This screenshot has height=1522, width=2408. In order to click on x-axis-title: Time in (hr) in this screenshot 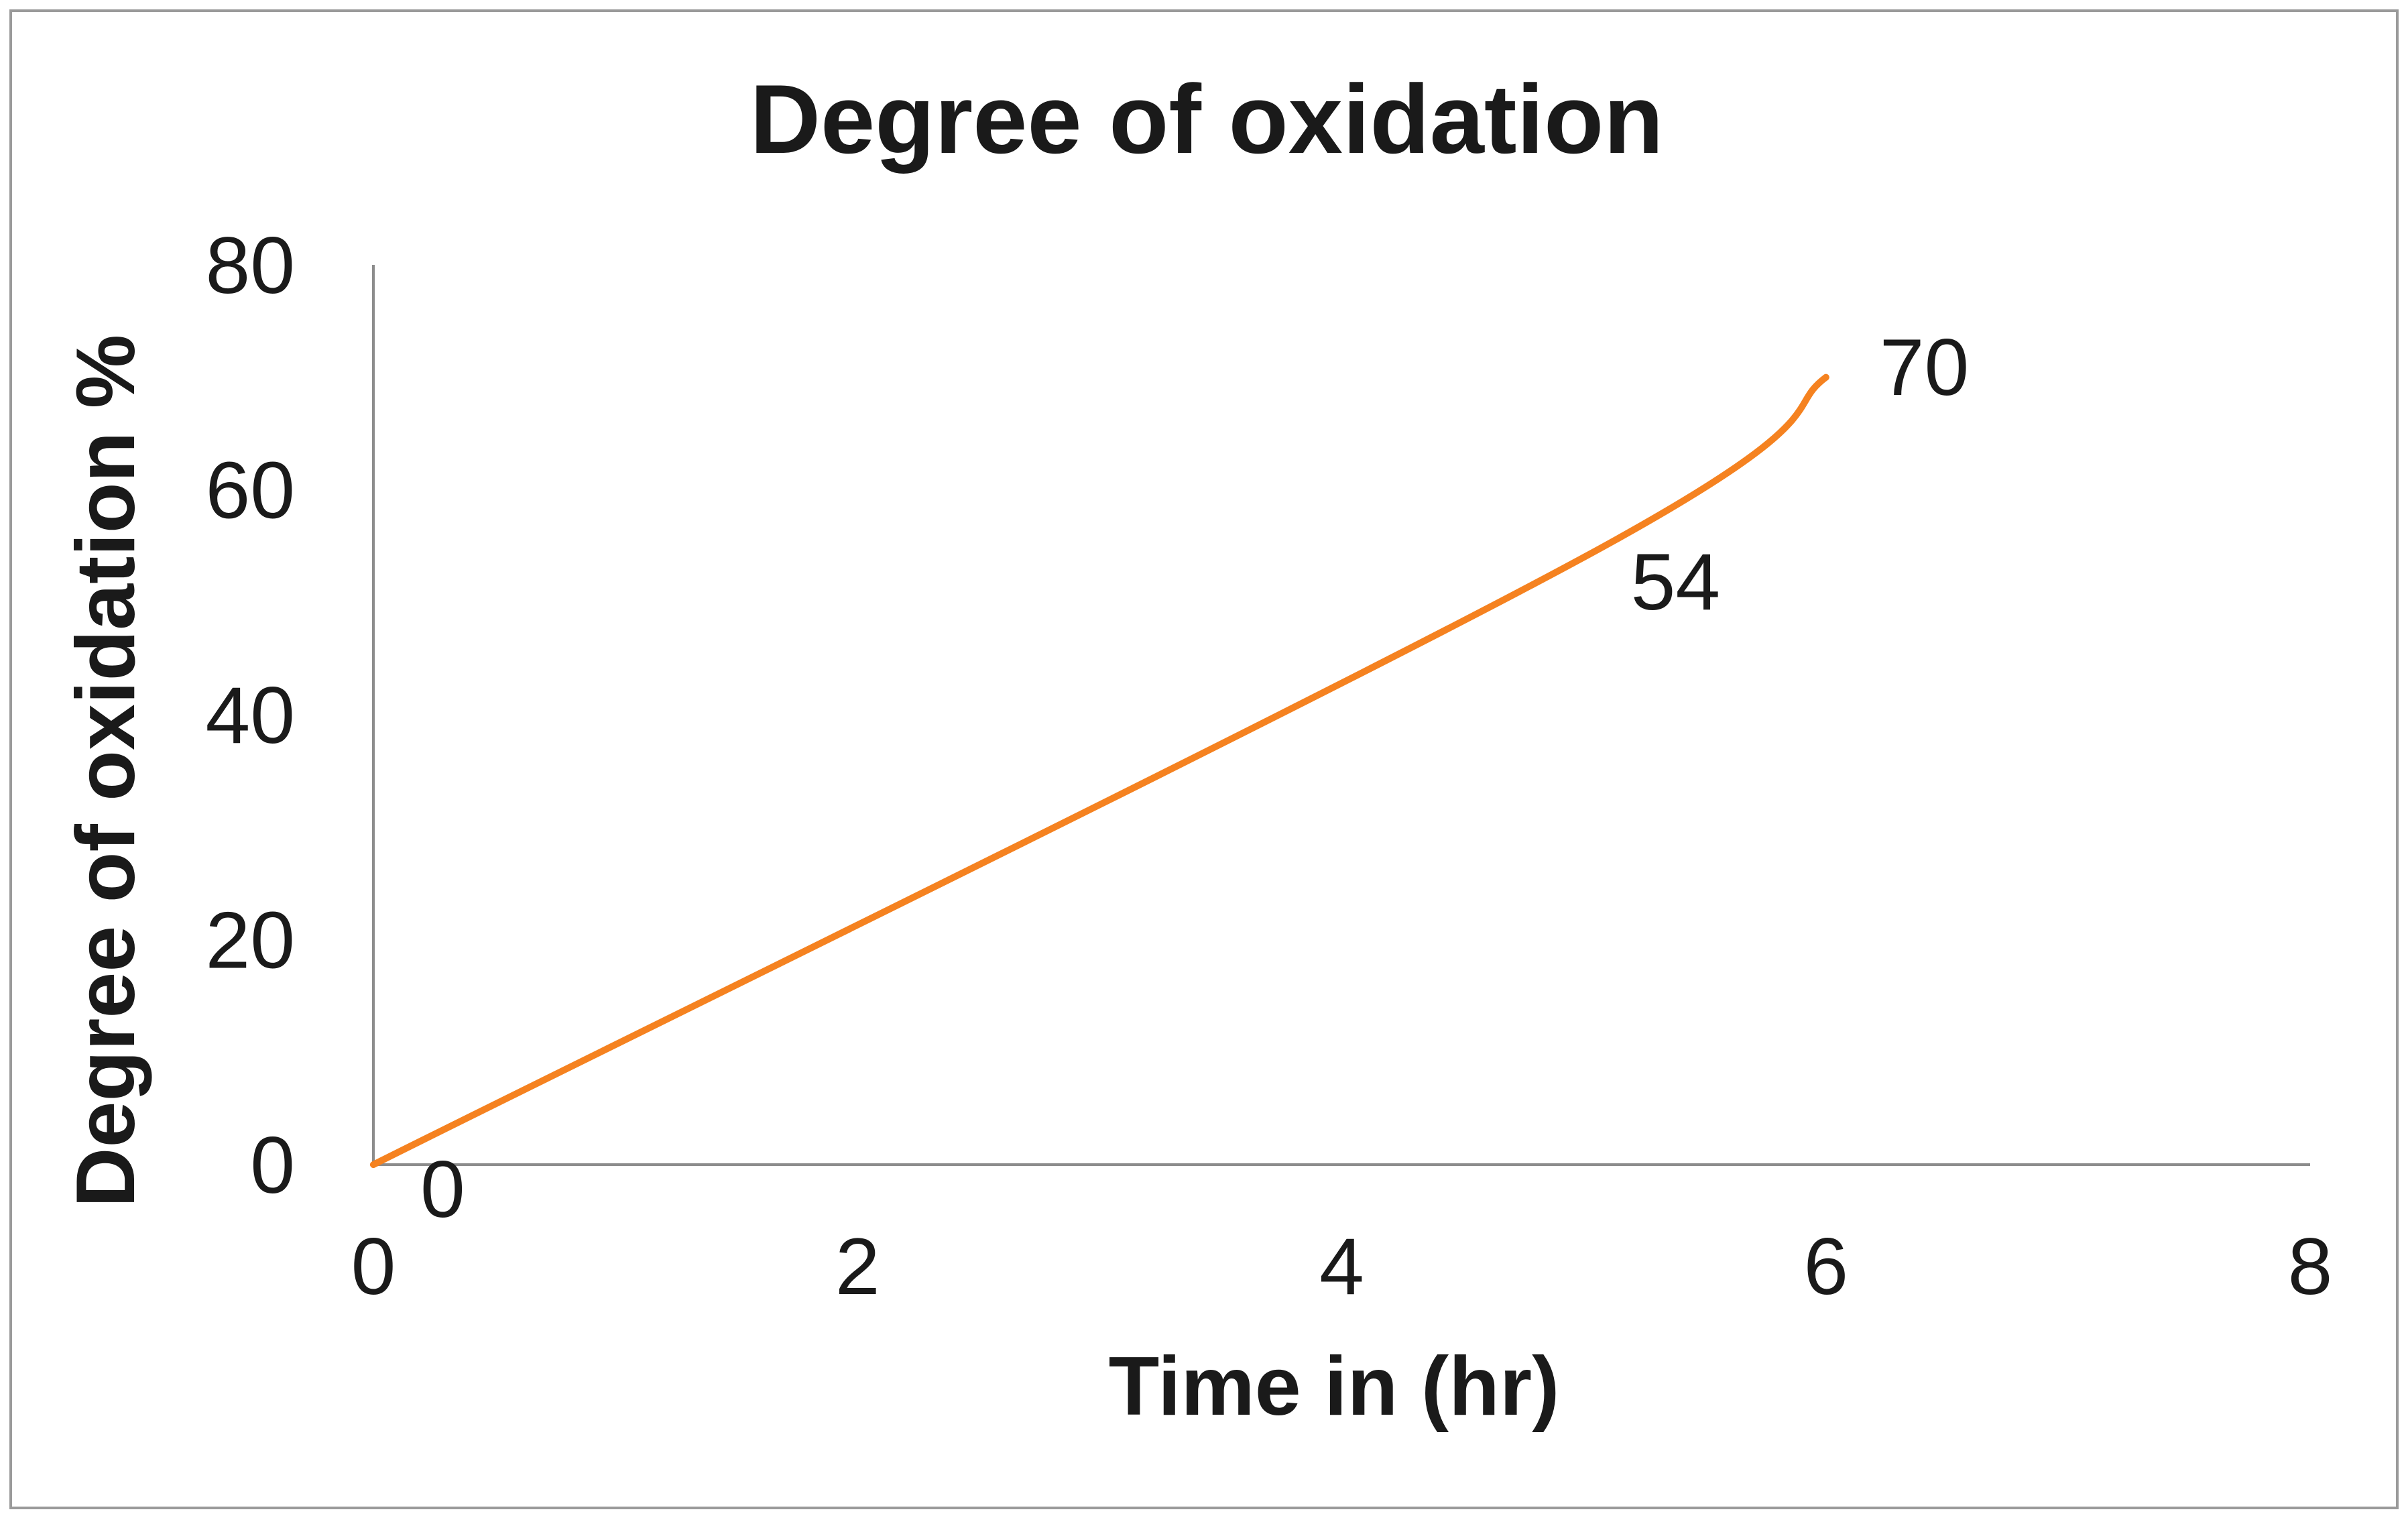, I will do `click(1334, 1386)`.